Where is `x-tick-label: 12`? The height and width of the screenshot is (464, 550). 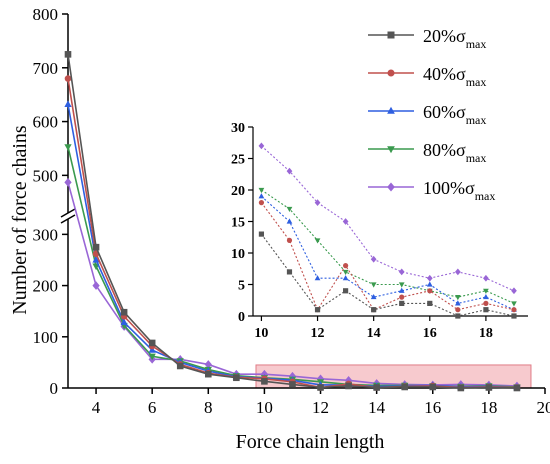 x-tick-label: 12 is located at coordinates (320, 407).